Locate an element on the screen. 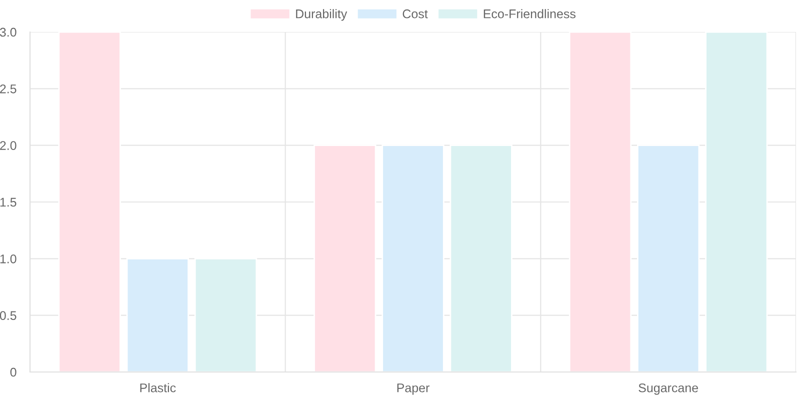  legend-label: Eco-Friendliness is located at coordinates (530, 13).